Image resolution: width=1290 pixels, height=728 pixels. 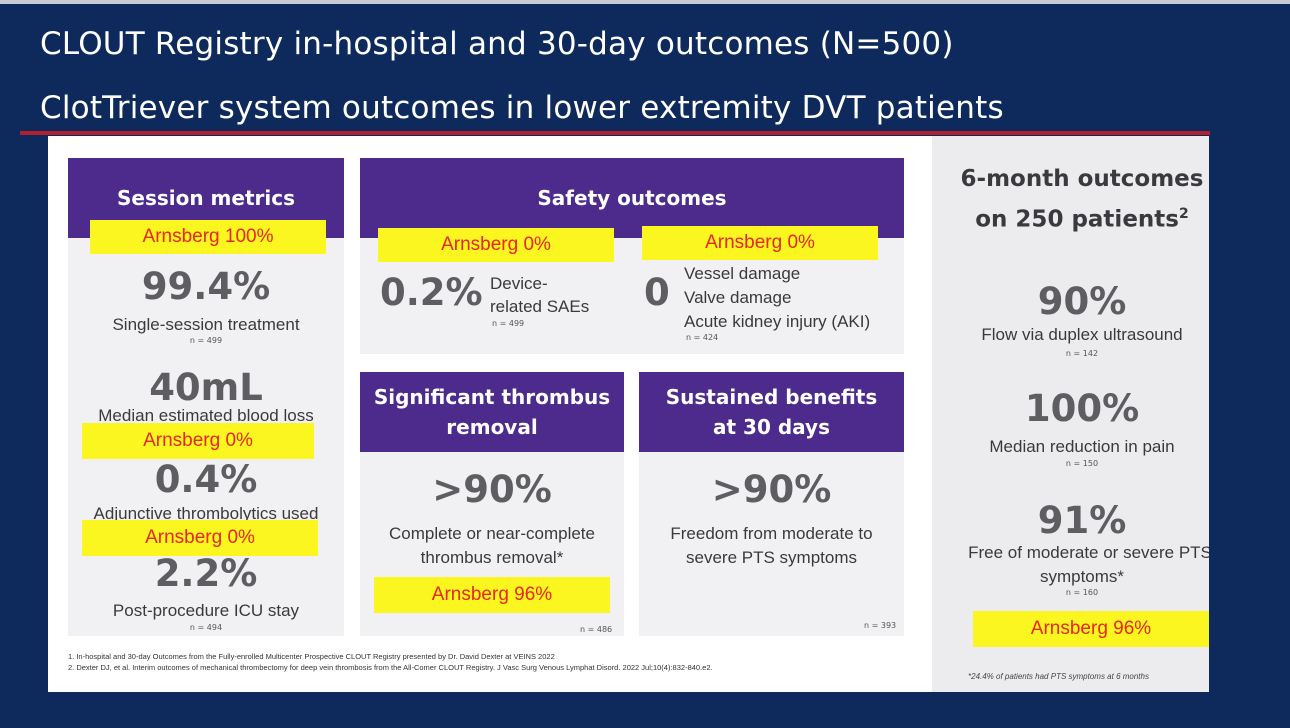 What do you see at coordinates (1091, 629) in the screenshot?
I see `six-month-highlight: Arnsberg 96%` at bounding box center [1091, 629].